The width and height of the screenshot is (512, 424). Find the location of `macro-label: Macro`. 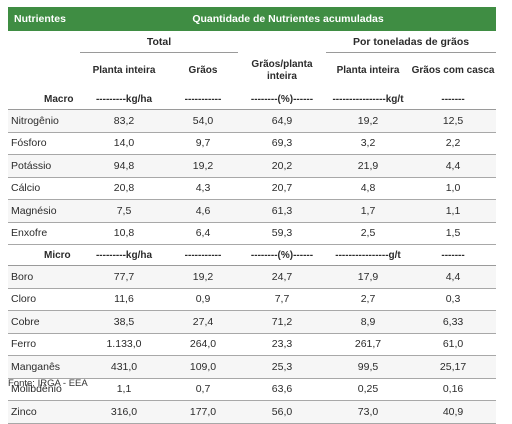

macro-label: Macro is located at coordinates (44, 99).